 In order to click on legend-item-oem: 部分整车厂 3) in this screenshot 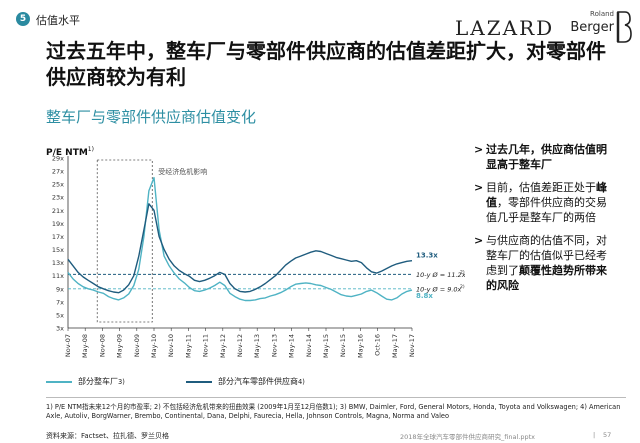, I will do `click(85, 381)`.